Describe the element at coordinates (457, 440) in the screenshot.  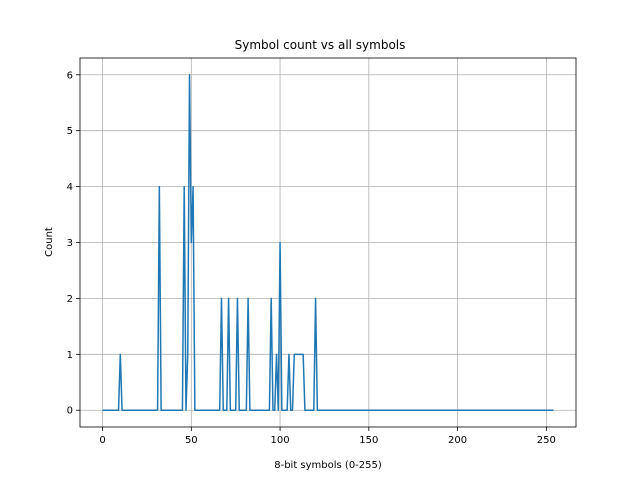
I see `x-tick-label: 200` at that location.